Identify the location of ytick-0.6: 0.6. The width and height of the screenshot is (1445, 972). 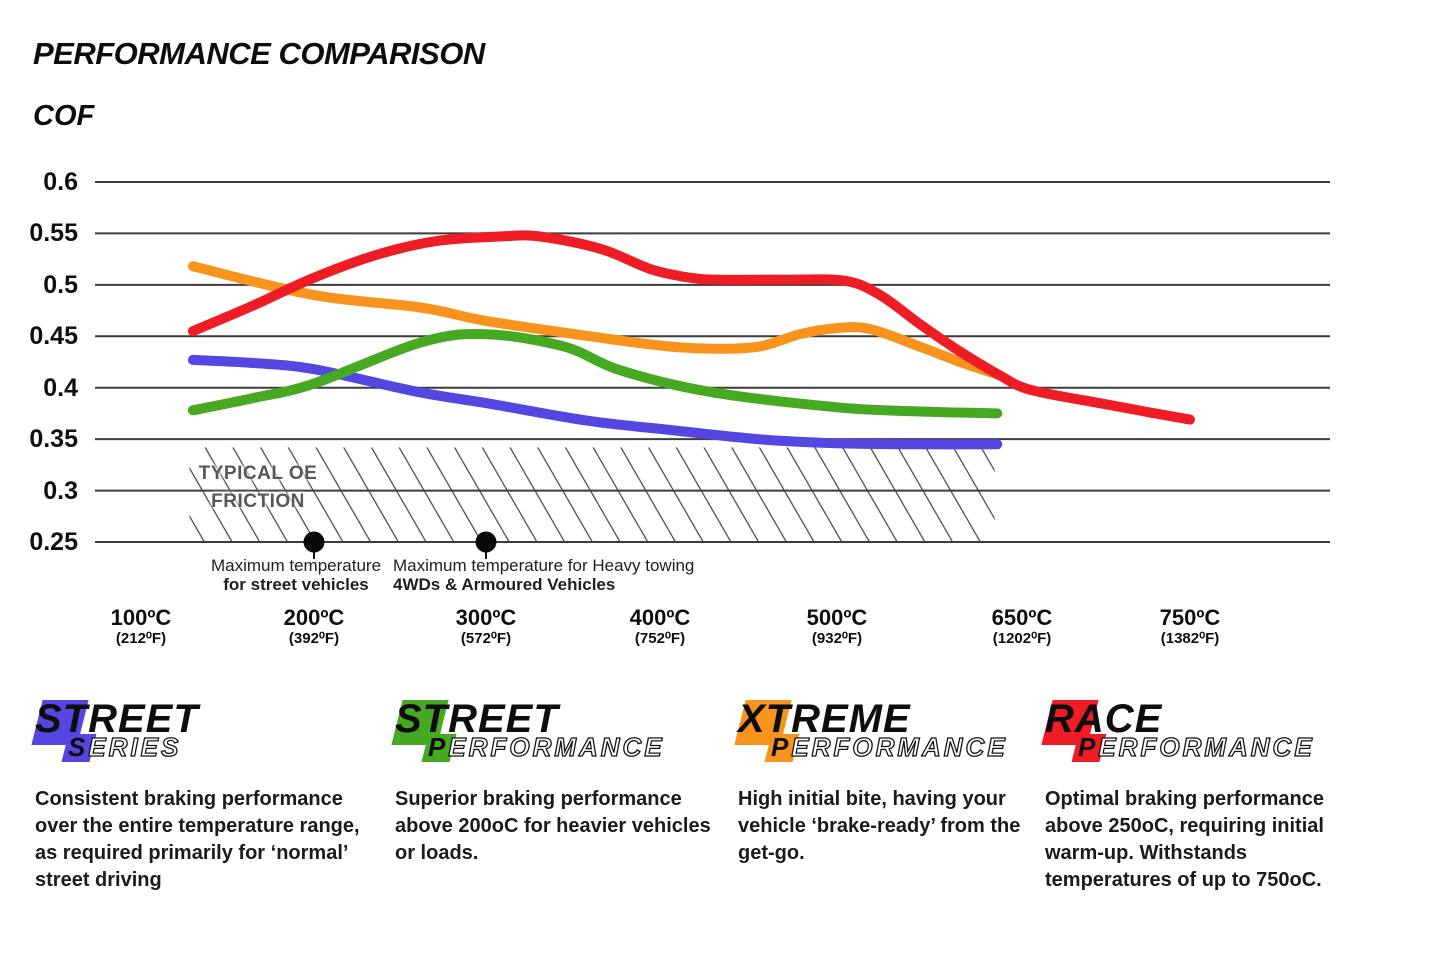
(60, 182).